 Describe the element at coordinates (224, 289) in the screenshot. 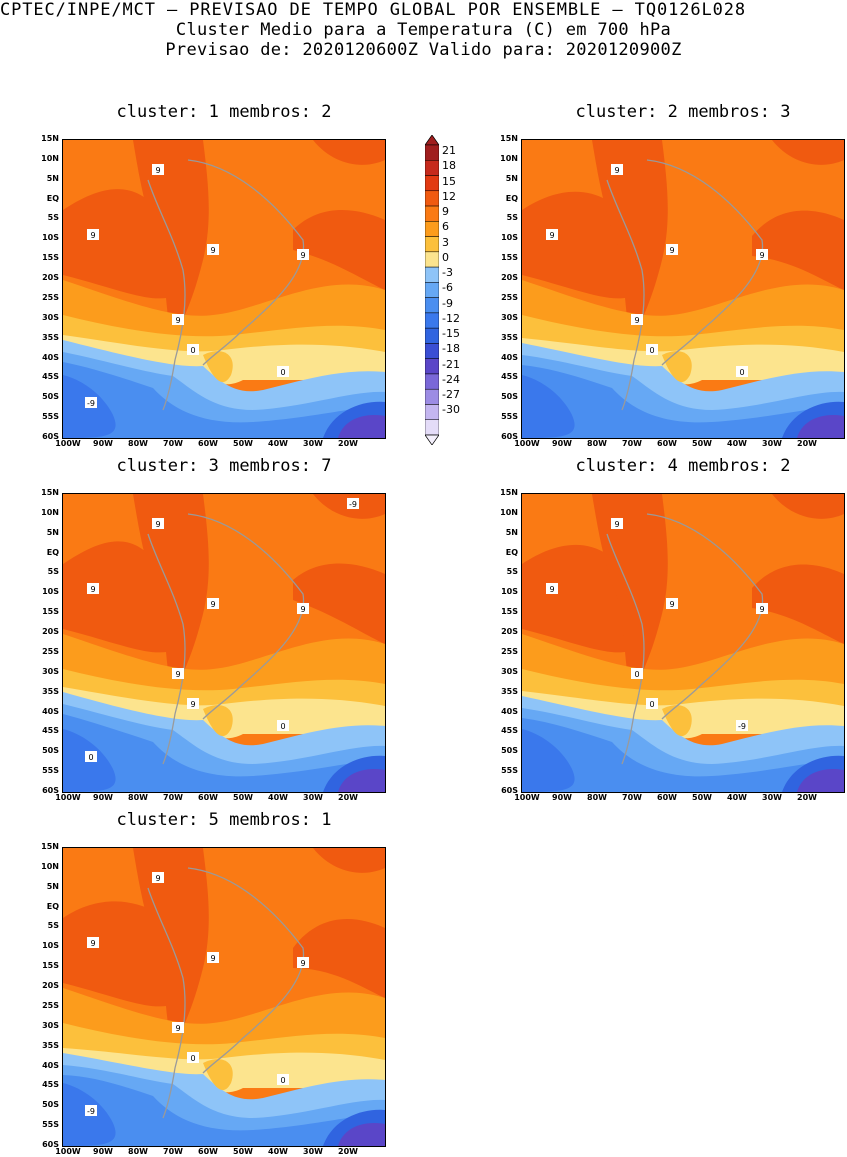

I see `contour-fill: 9 9 9 9 9 0 0 -9` at that location.